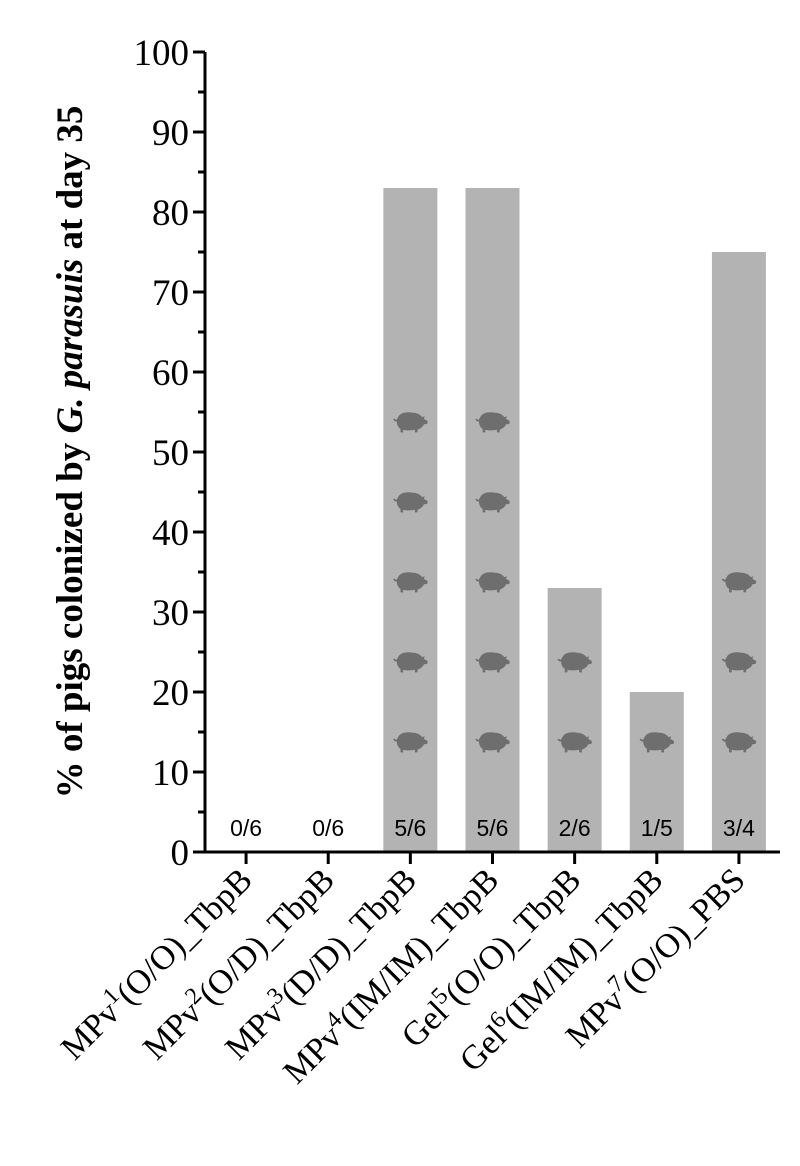 This screenshot has width=800, height=1166. I want to click on y-tick-label: 70, so click(170, 293).